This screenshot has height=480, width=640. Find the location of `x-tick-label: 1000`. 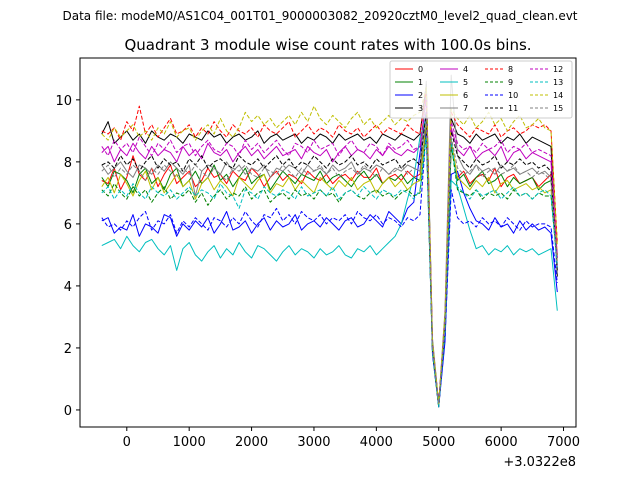

x-tick-label: 1000 is located at coordinates (189, 442).